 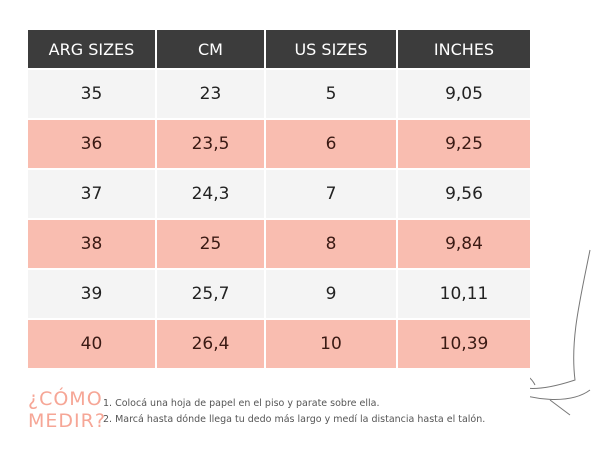 I want to click on cell: 37, so click(x=91, y=194).